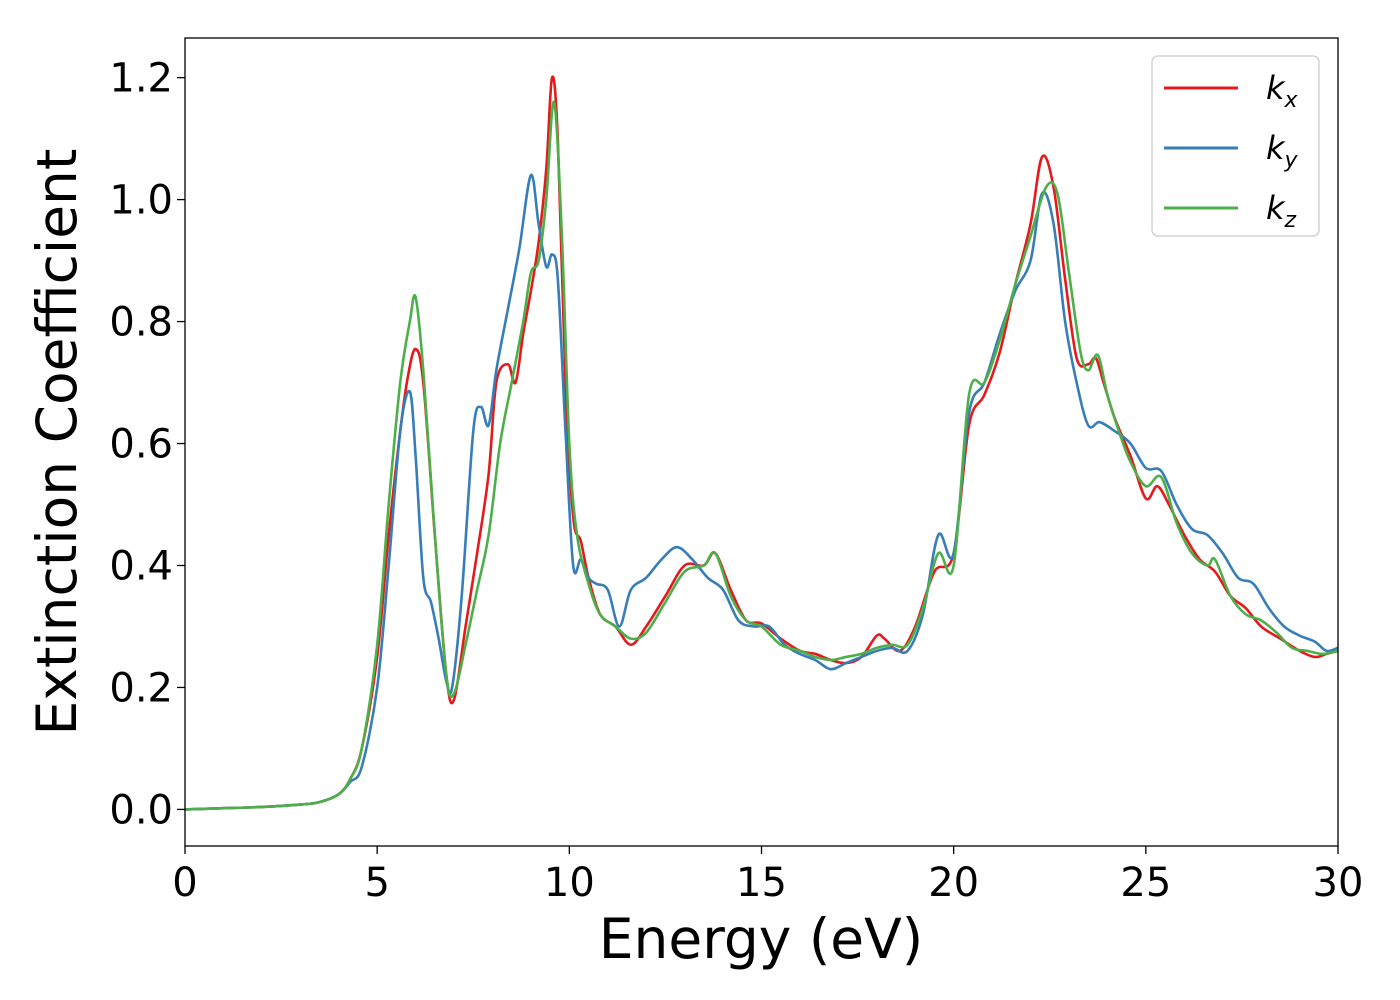  I want to click on y-axis: 0.0 0.2 0.4 0.6 0.8 1.0 1.2, so click(147, 444).